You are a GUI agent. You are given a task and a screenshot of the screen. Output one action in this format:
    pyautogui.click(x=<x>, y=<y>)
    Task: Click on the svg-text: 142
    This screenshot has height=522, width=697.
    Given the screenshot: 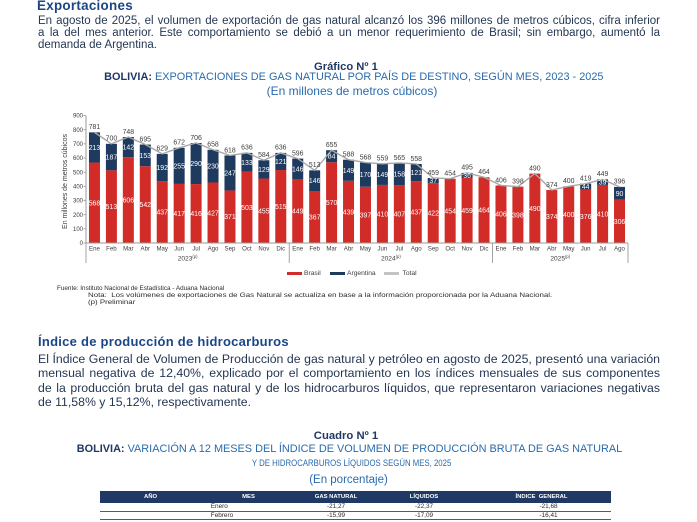 What is the action you would take?
    pyautogui.click(x=129, y=148)
    